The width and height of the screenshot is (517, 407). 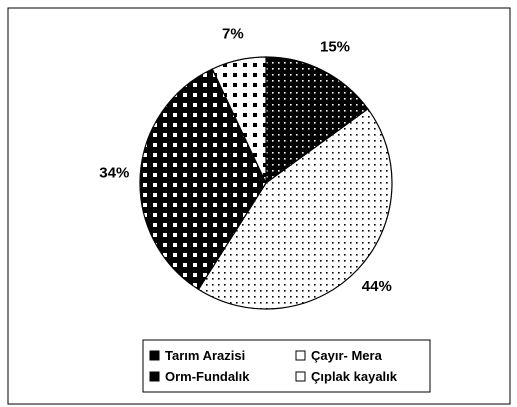 I want to click on legend-label: Çayır- Mera, so click(x=347, y=355).